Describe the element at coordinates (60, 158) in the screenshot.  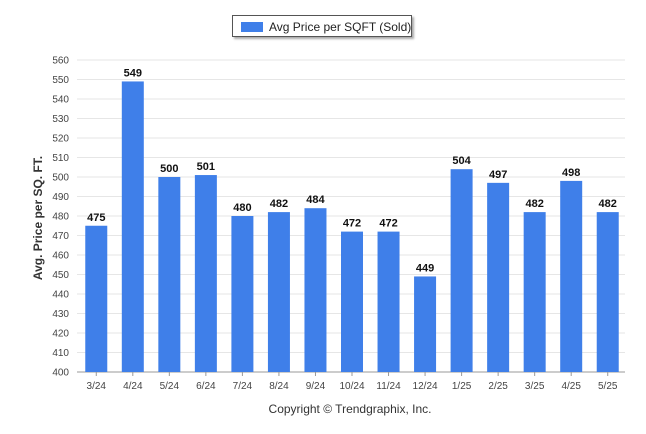
I see `y-tick-label: 510` at that location.